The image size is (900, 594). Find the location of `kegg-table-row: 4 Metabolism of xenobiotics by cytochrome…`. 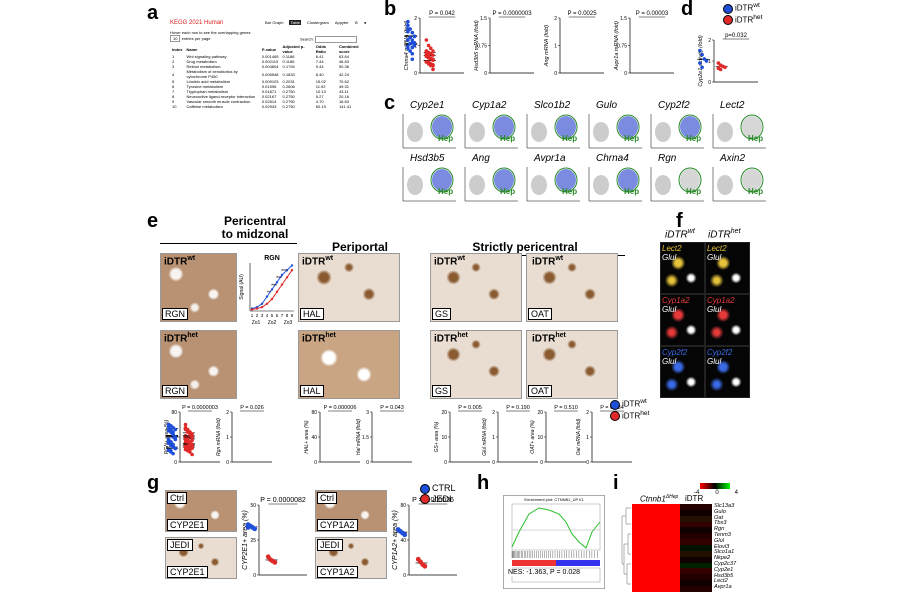

kegg-table-row: 4 Metabolism of xenobiotics by cytochrome… is located at coordinates (270, 74).